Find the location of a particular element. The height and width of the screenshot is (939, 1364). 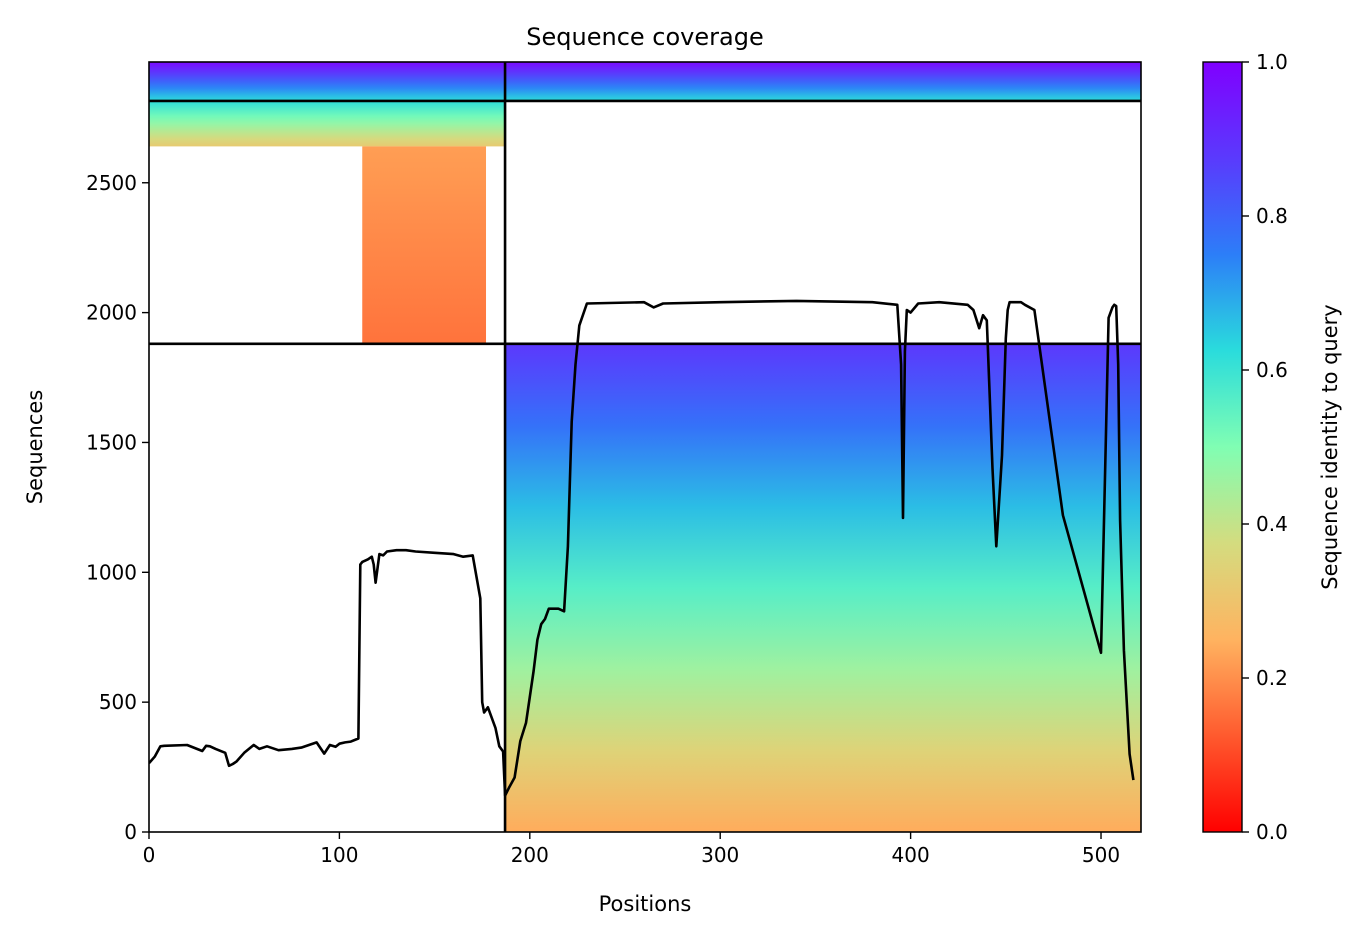

y-axis: 0 500 1000 1500 2000 2500 is located at coordinates (117, 507).